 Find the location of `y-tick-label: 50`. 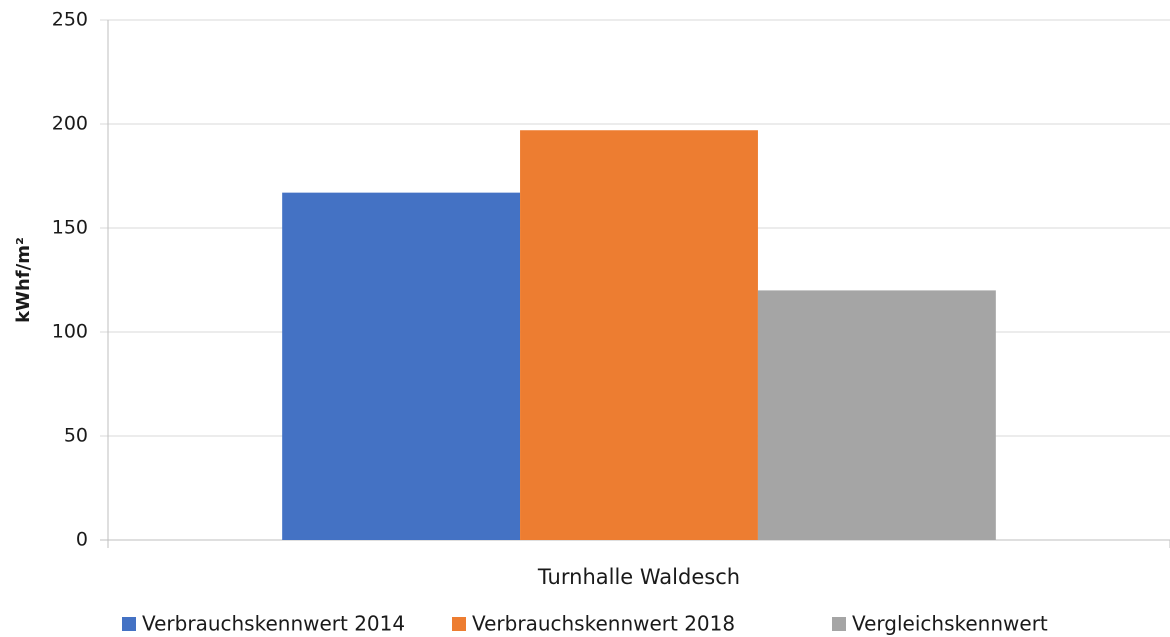

y-tick-label: 50 is located at coordinates (76, 436).